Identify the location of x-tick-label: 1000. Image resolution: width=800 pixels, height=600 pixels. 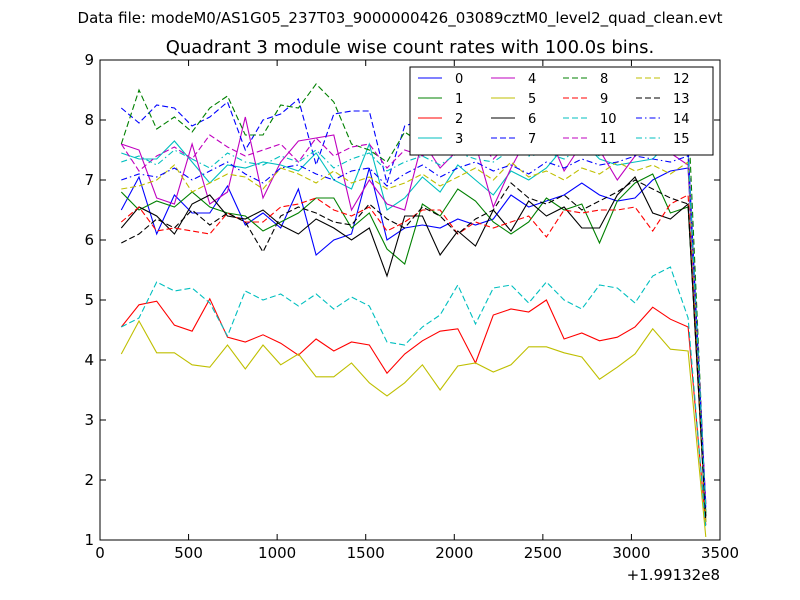
(277, 553).